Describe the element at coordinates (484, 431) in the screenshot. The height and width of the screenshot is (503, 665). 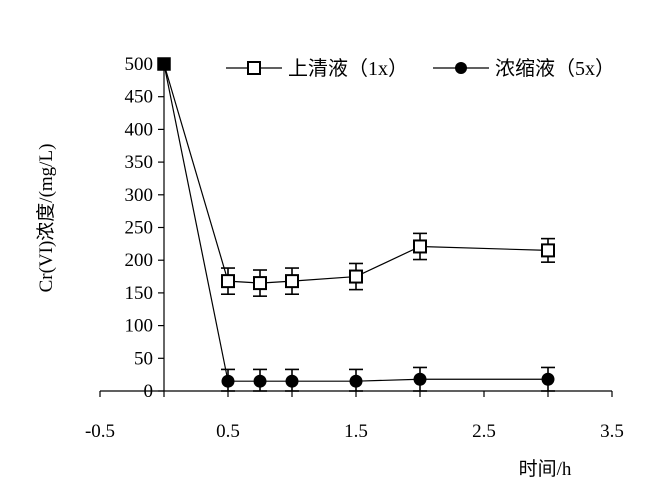
I see `x-tick-label: 2.5` at that location.